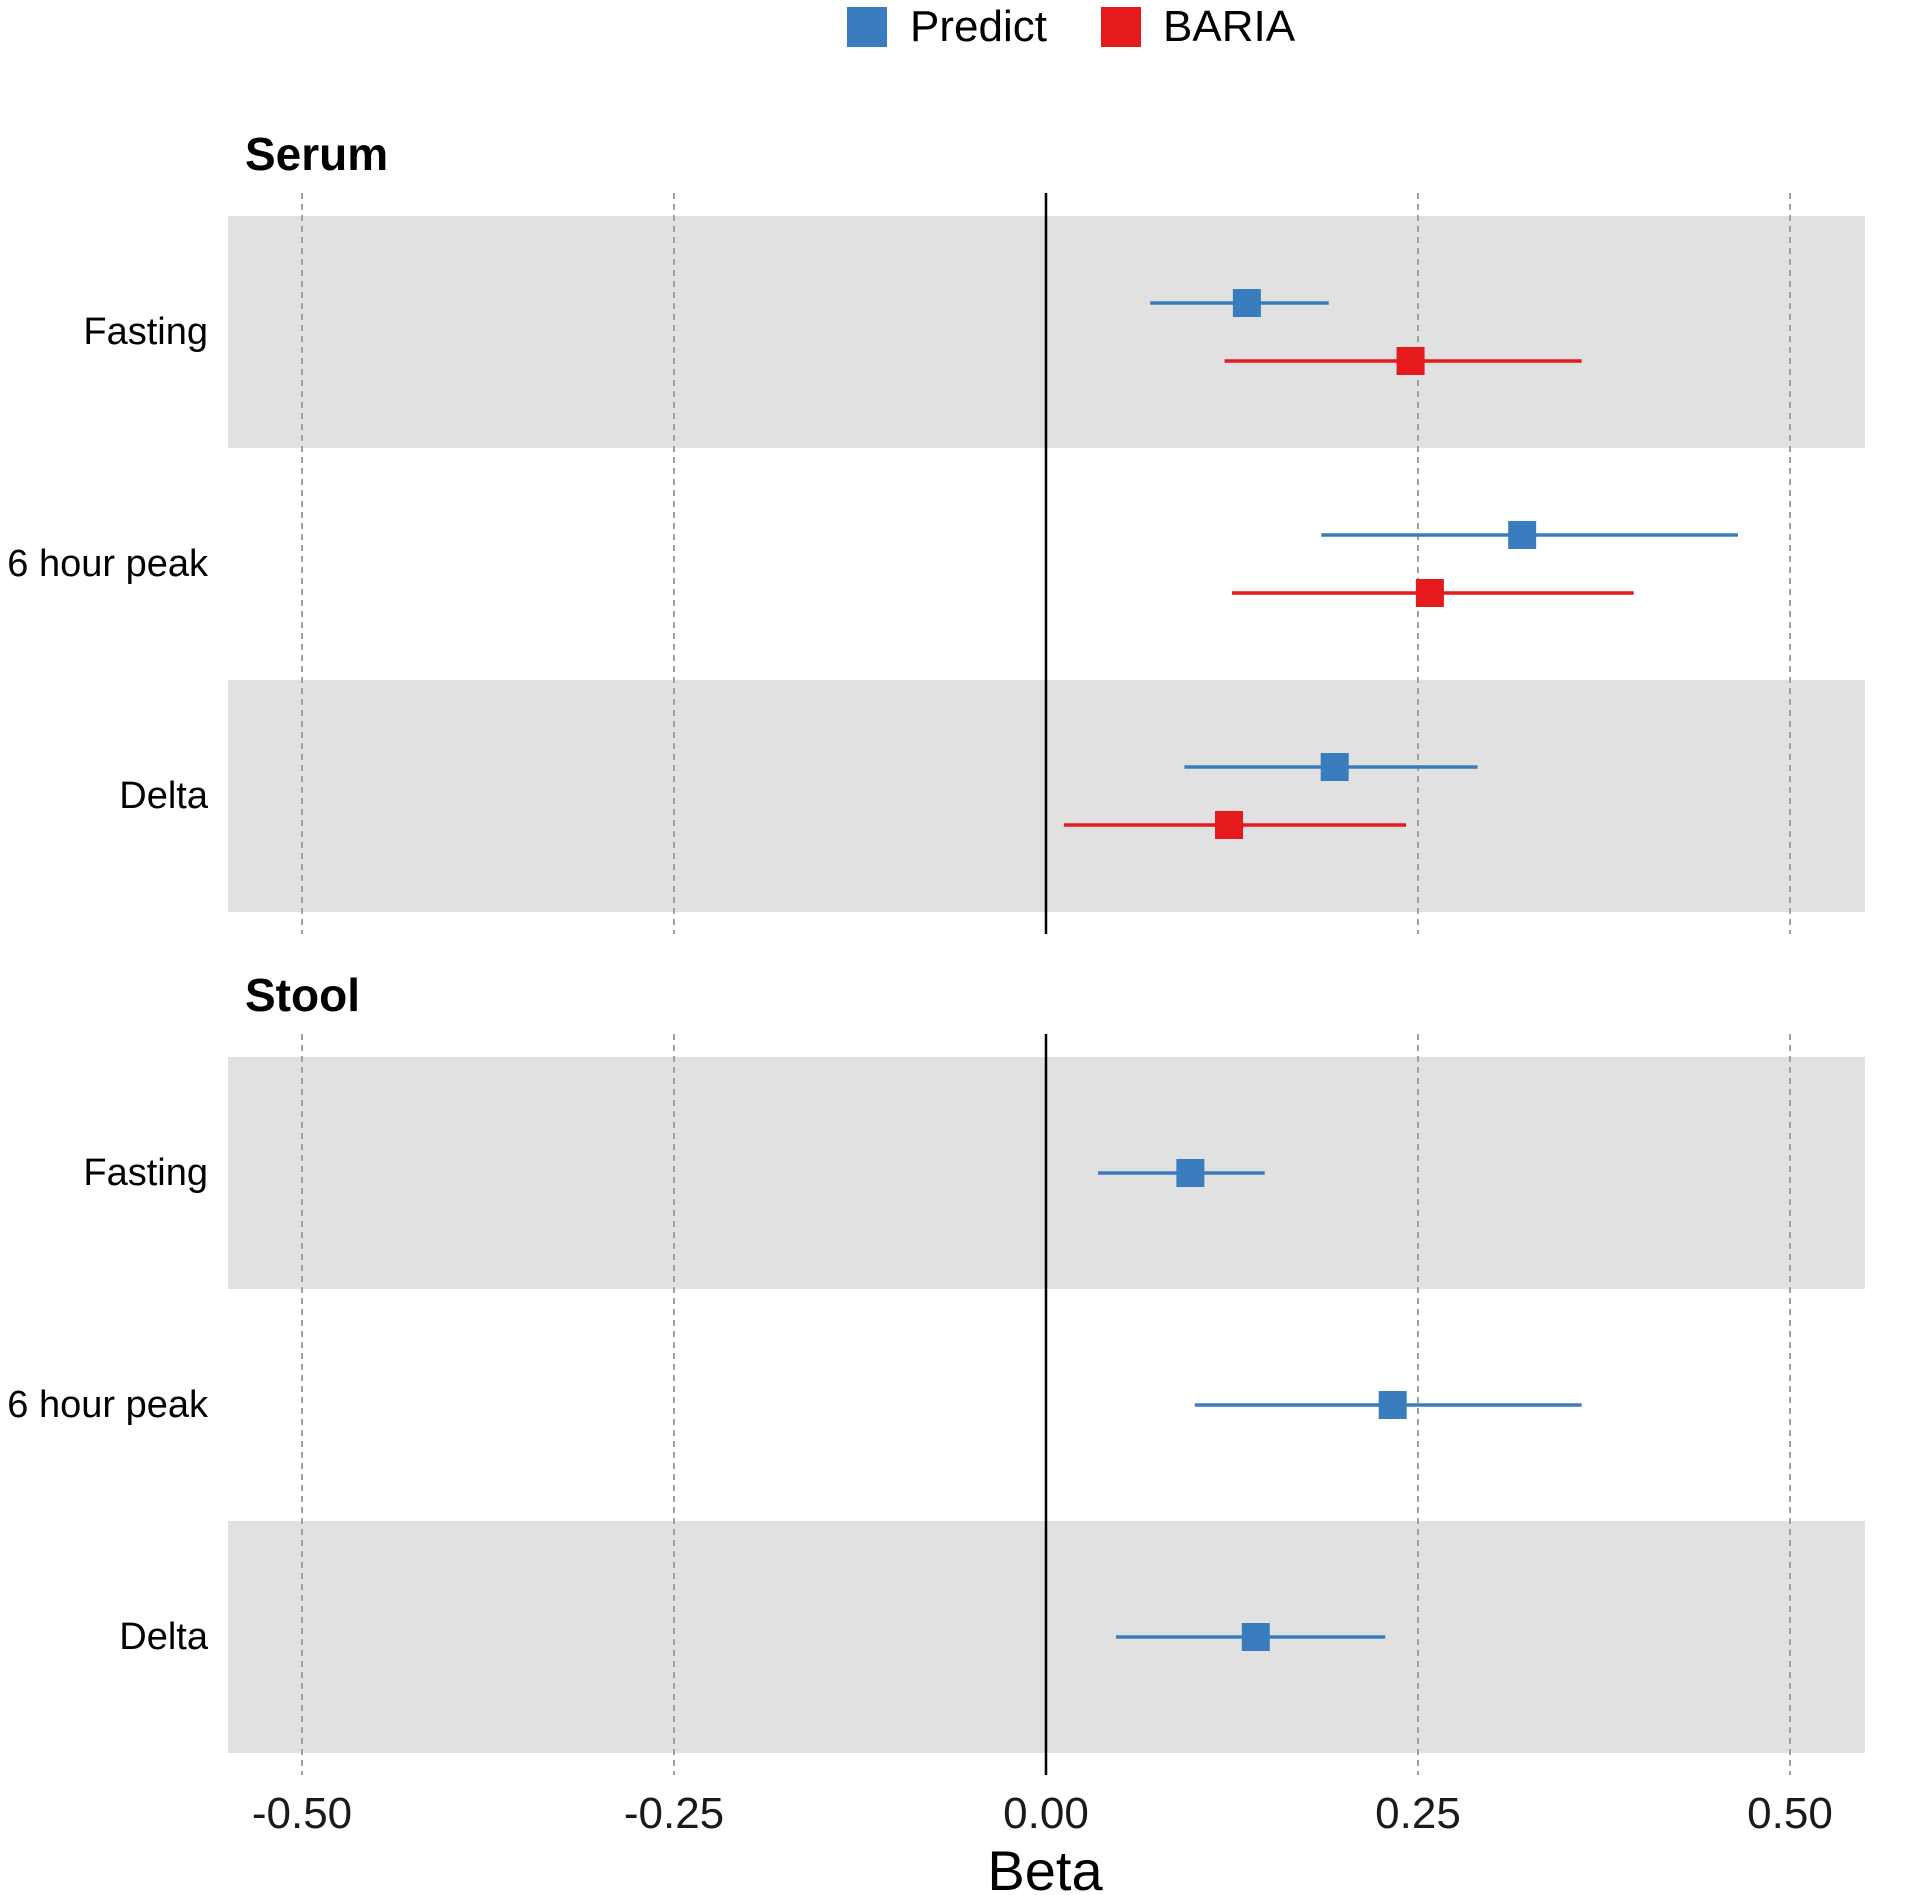 This screenshot has width=1911, height=1895. I want to click on x-axis-title: Beta, so click(1045, 1867).